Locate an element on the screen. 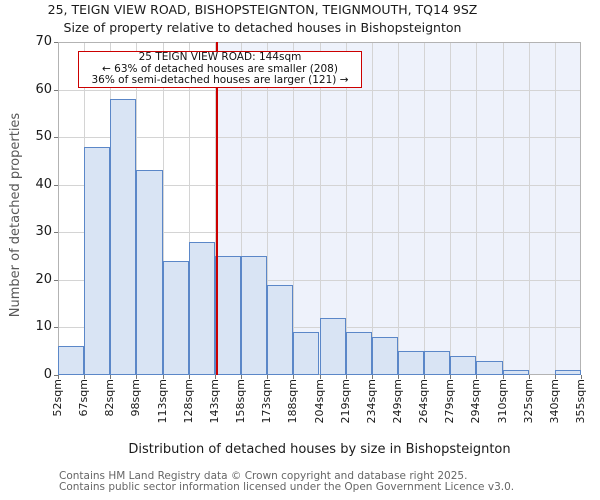 The height and width of the screenshot is (500, 600). x-tick-325sqm: 325sqm is located at coordinates (528, 401).